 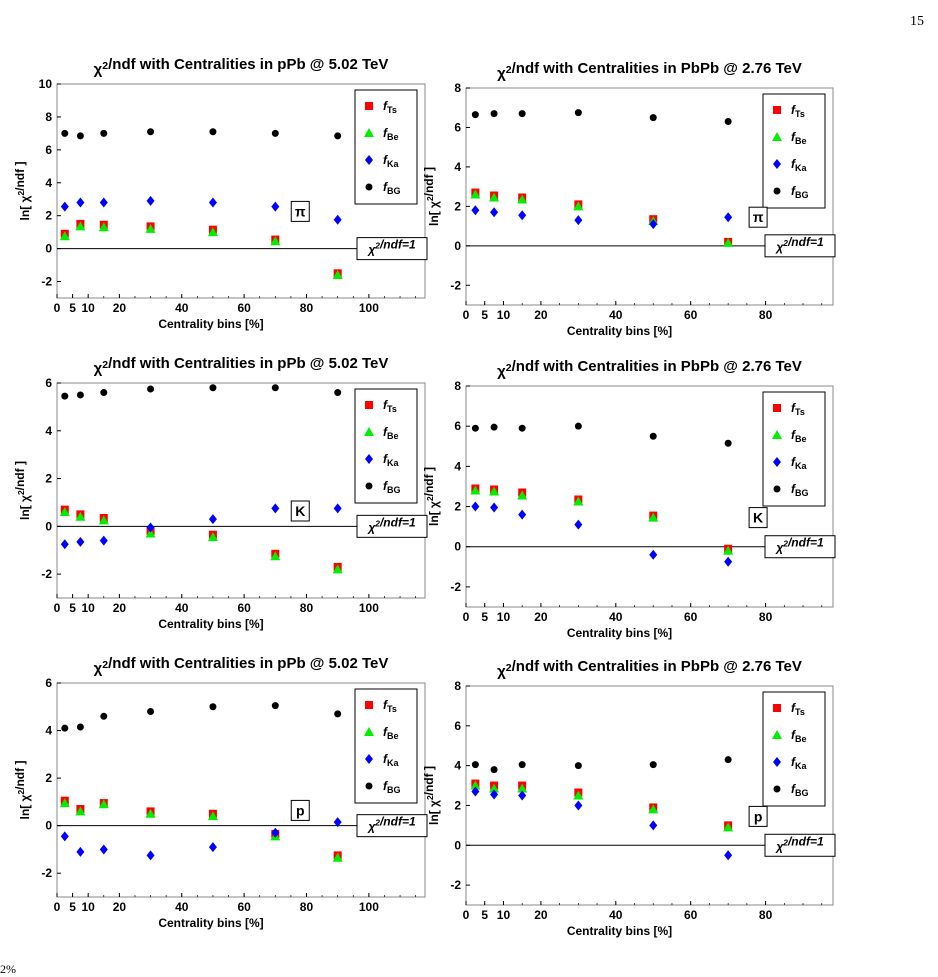 What do you see at coordinates (619, 931) in the screenshot?
I see `x-axis-title: Centrality bins [%]` at bounding box center [619, 931].